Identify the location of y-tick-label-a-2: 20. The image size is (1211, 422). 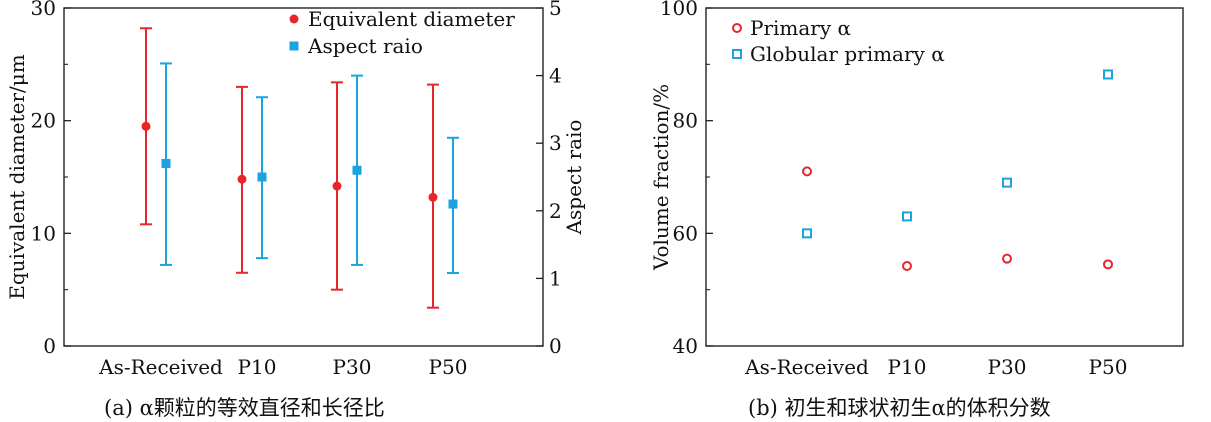
(43, 121).